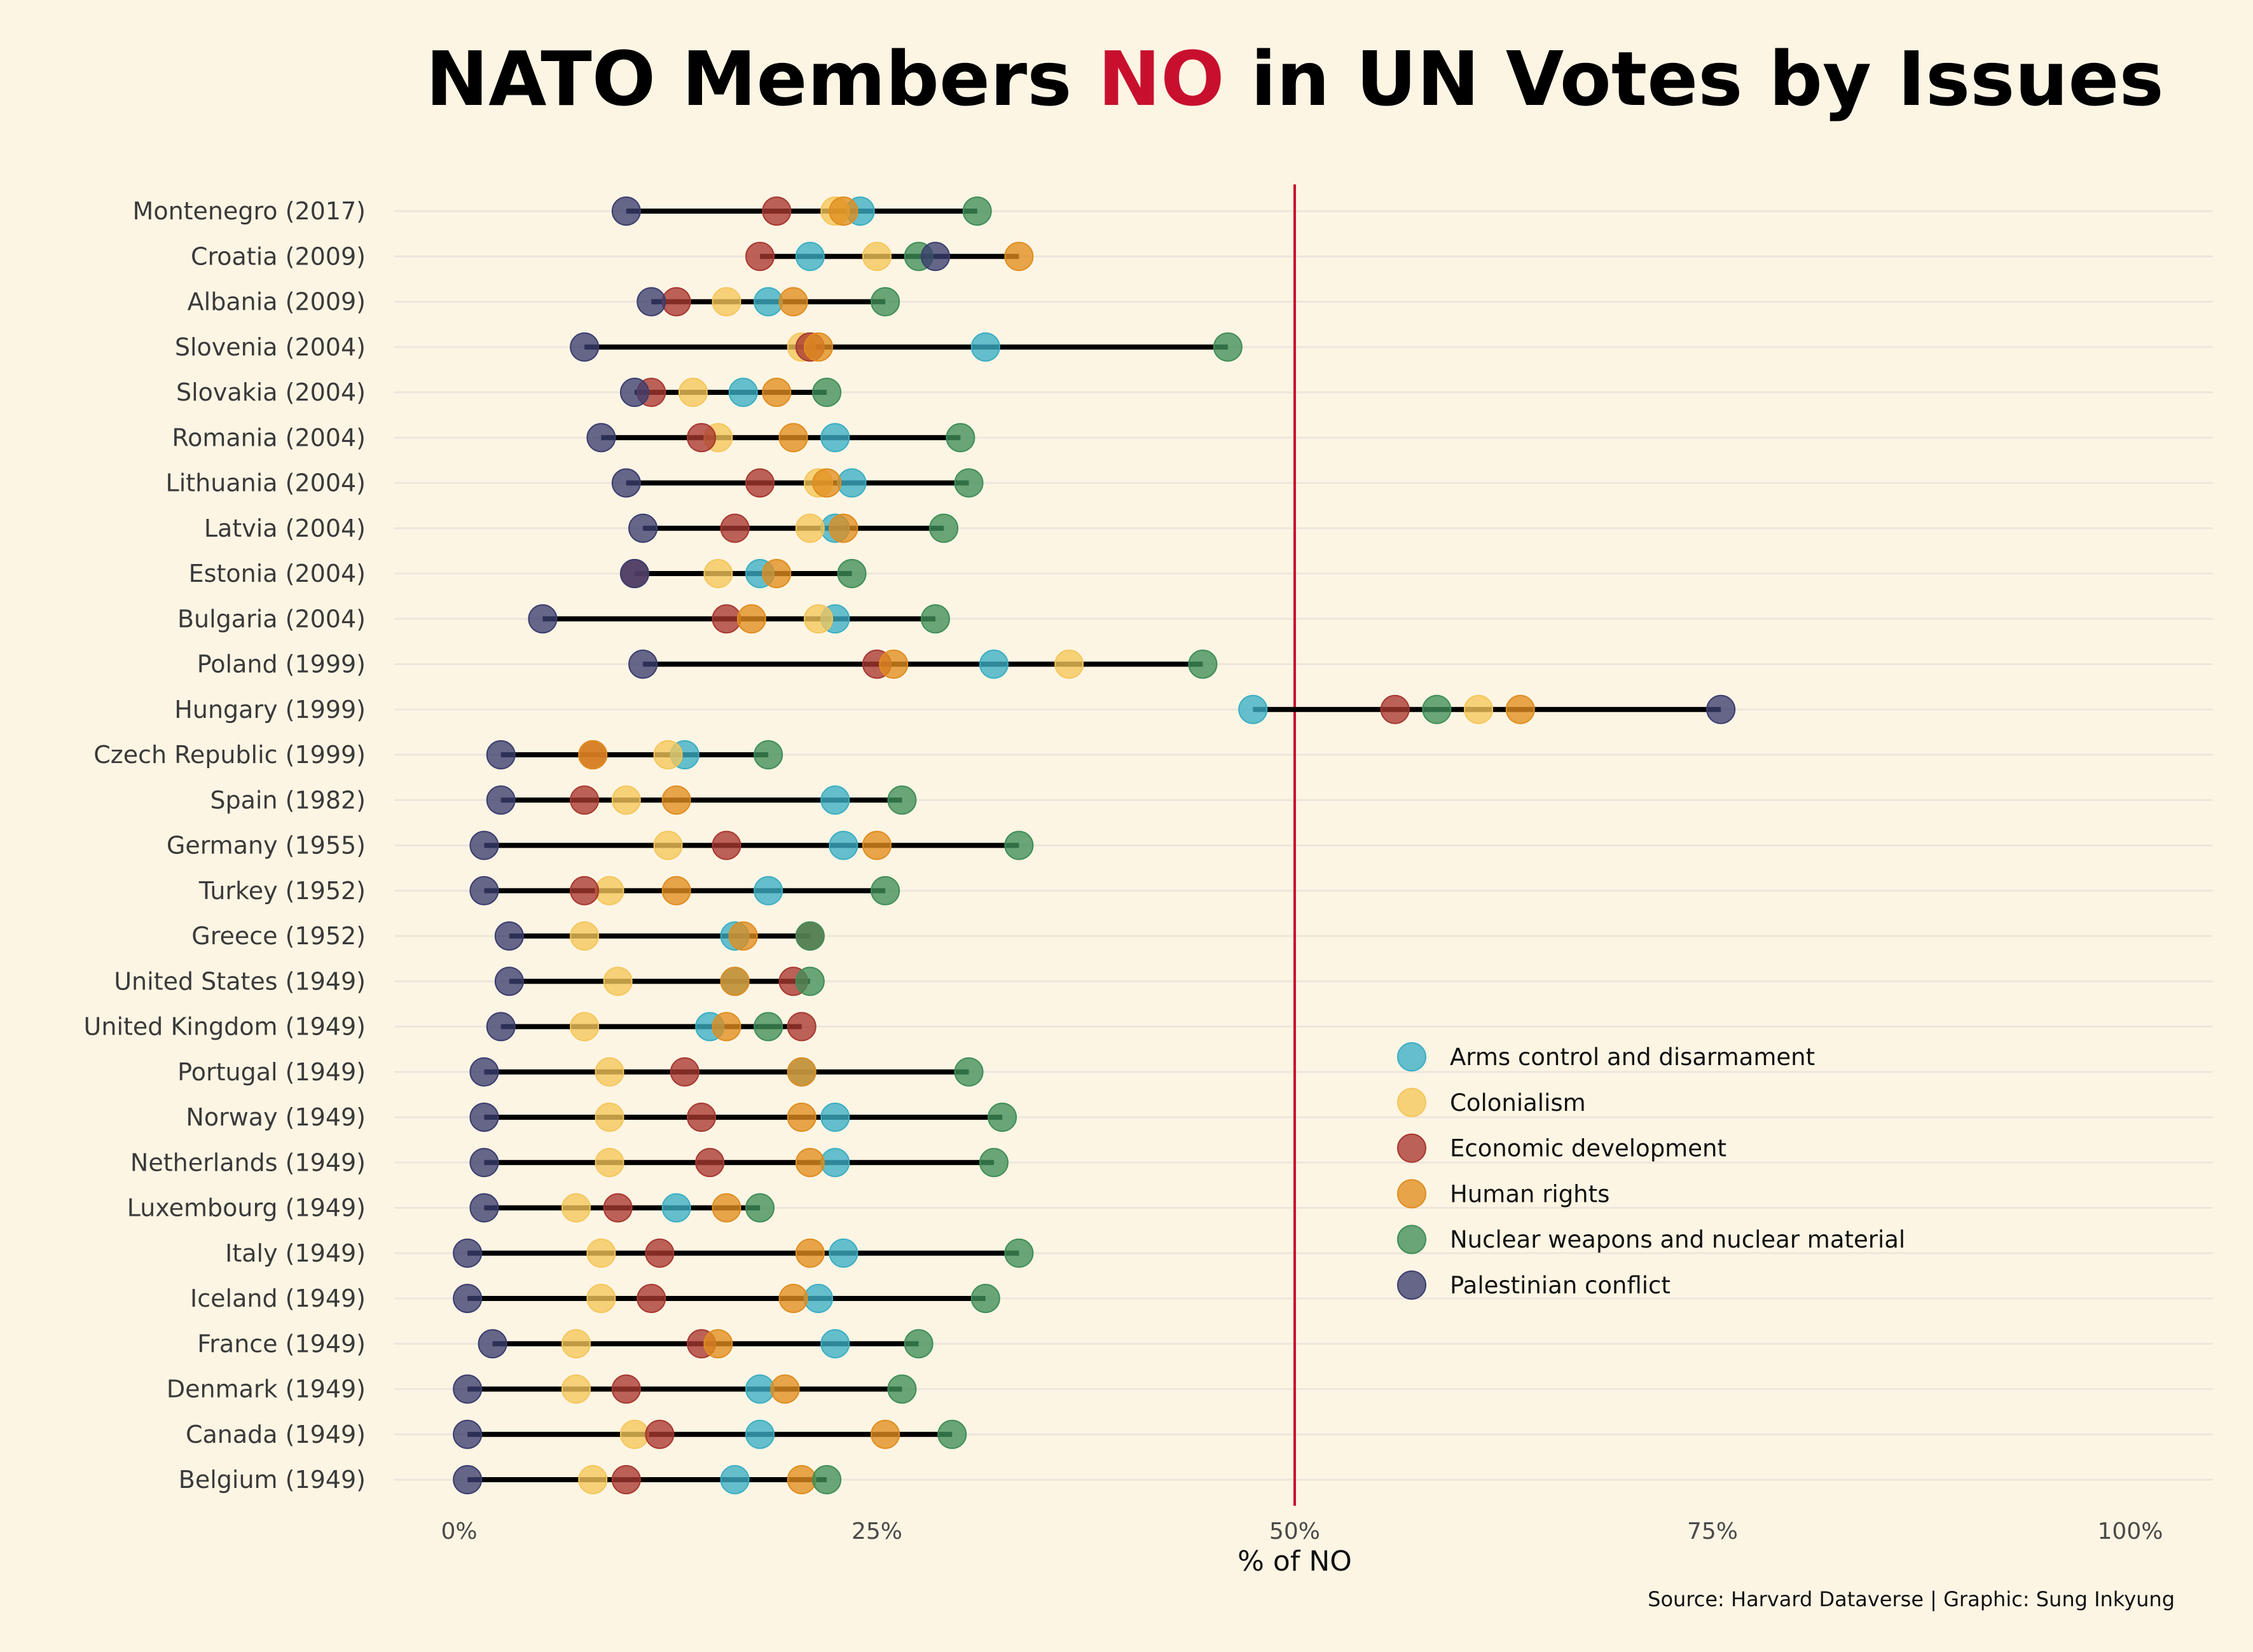  Describe the element at coordinates (1588, 1148) in the screenshot. I see `legend-label: Economic development` at that location.